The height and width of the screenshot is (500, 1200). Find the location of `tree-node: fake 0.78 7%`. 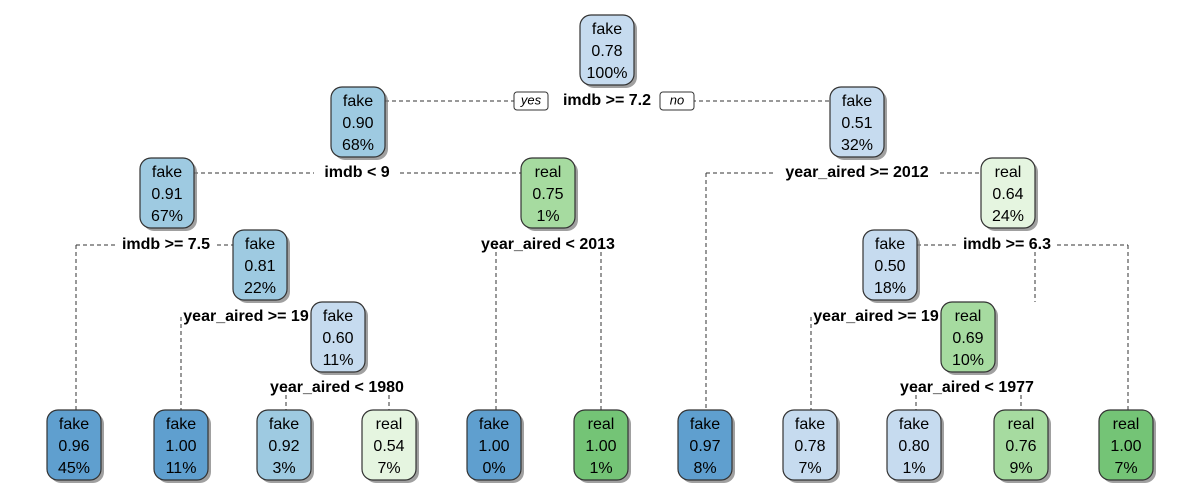

tree-node: fake 0.78 7% is located at coordinates (811, 446).